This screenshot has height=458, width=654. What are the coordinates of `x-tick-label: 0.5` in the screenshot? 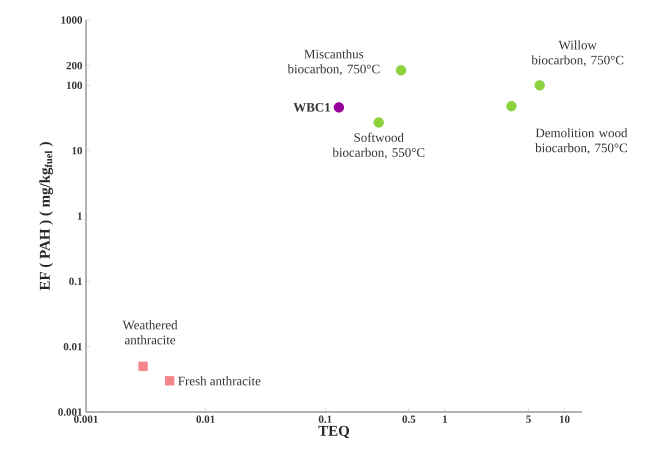 It's located at (409, 419).